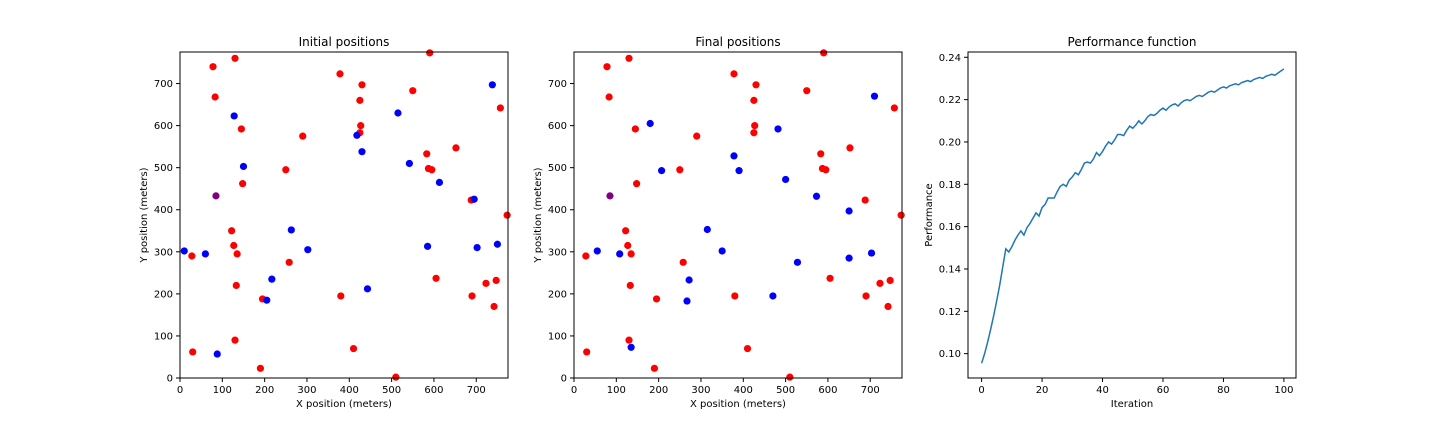 Image resolution: width=1440 pixels, height=432 pixels. What do you see at coordinates (344, 42) in the screenshot?
I see `chart-title: Initial positions` at bounding box center [344, 42].